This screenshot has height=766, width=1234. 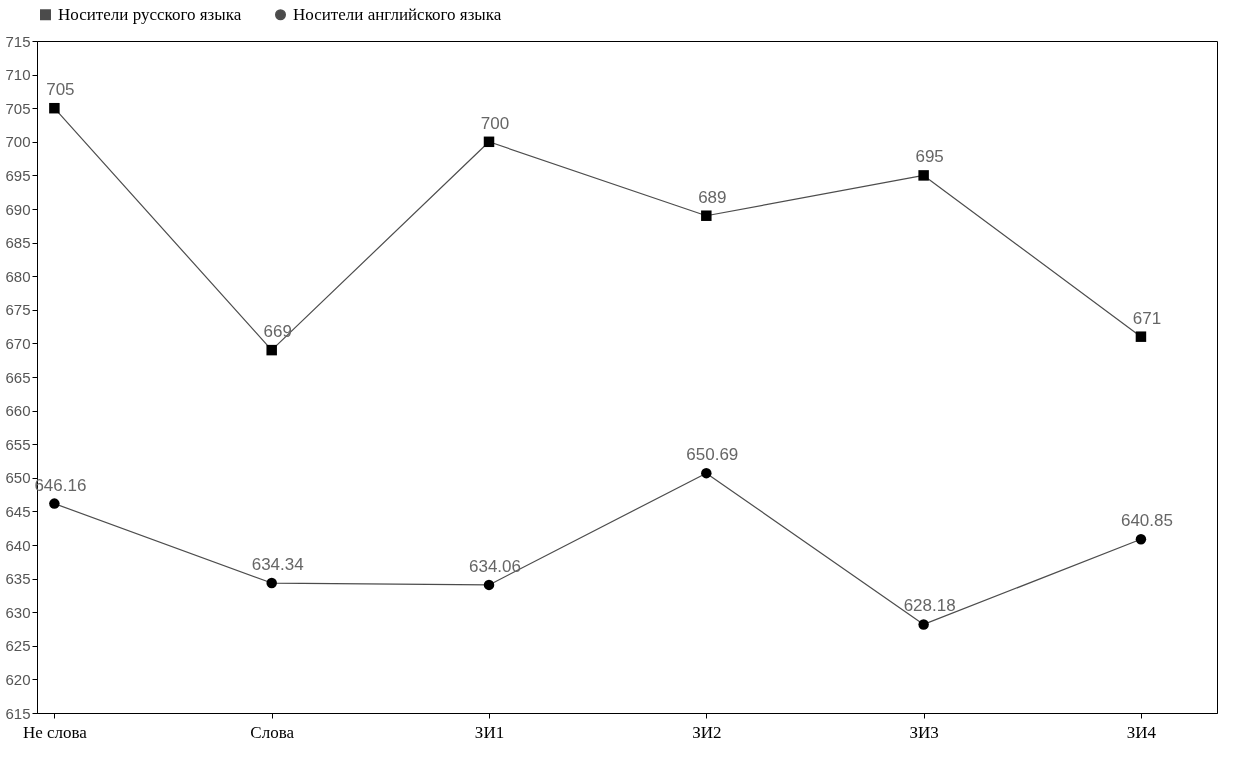 What do you see at coordinates (18, 444) in the screenshot?
I see `y-tick-label: 655` at bounding box center [18, 444].